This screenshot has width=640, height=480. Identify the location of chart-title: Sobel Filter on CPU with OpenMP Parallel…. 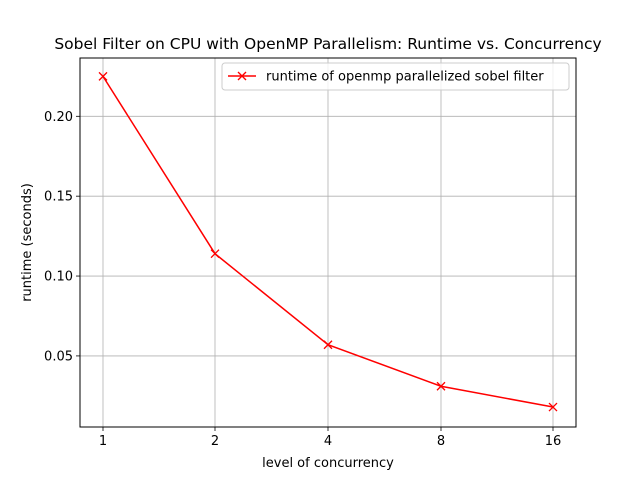
(327, 44).